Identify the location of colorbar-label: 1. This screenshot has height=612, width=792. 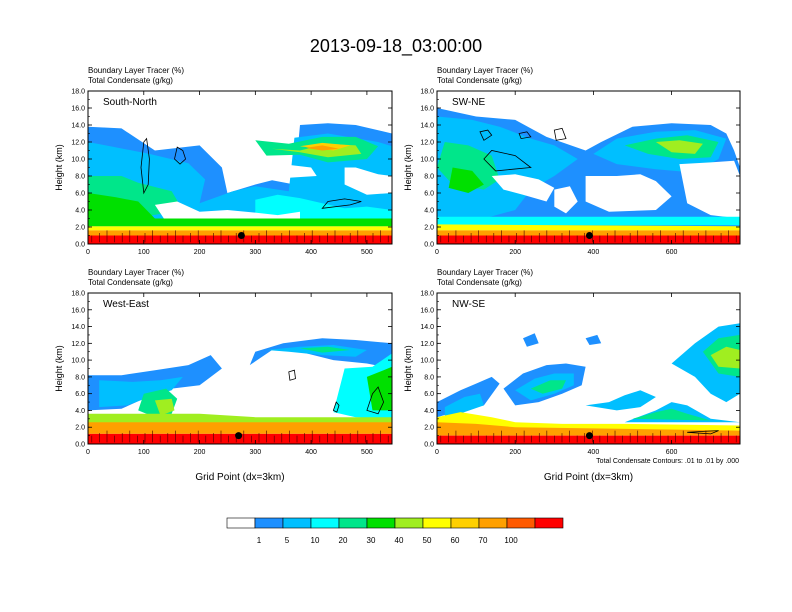
(259, 540).